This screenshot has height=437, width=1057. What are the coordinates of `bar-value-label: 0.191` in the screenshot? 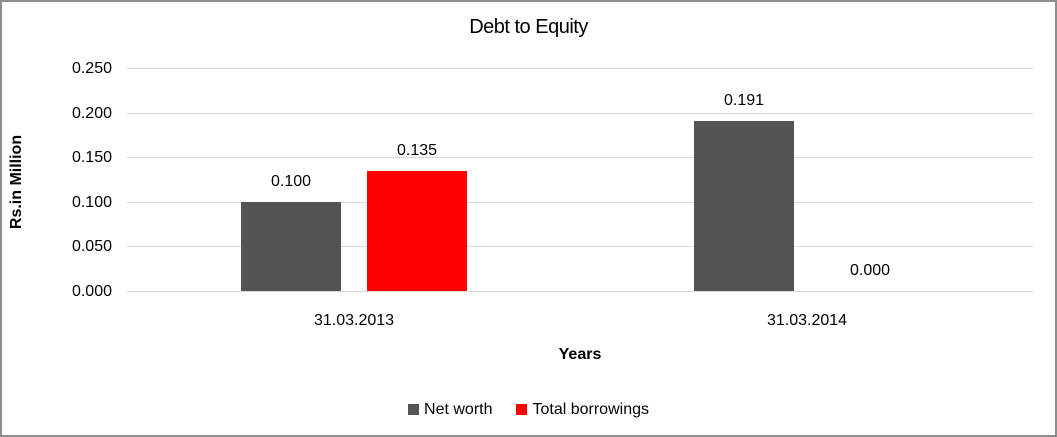 It's located at (744, 100).